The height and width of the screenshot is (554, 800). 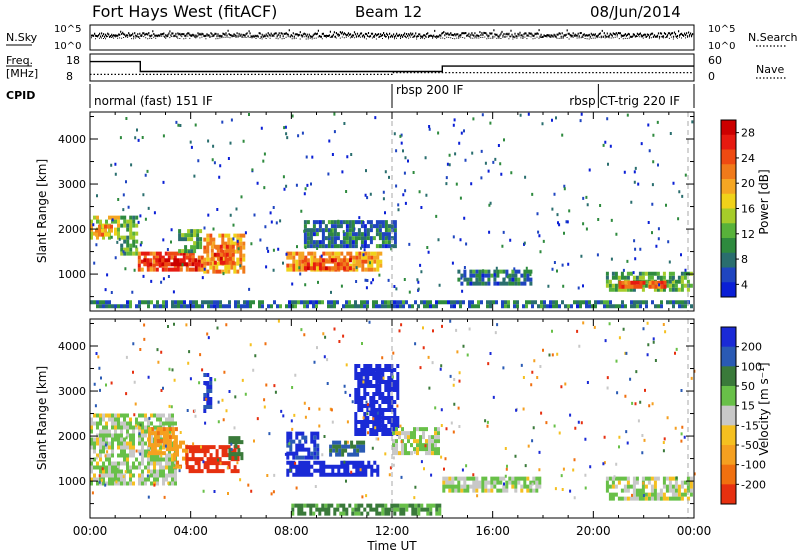 What do you see at coordinates (72, 139) in the screenshot?
I see `ytick-label: 4000` at bounding box center [72, 139].